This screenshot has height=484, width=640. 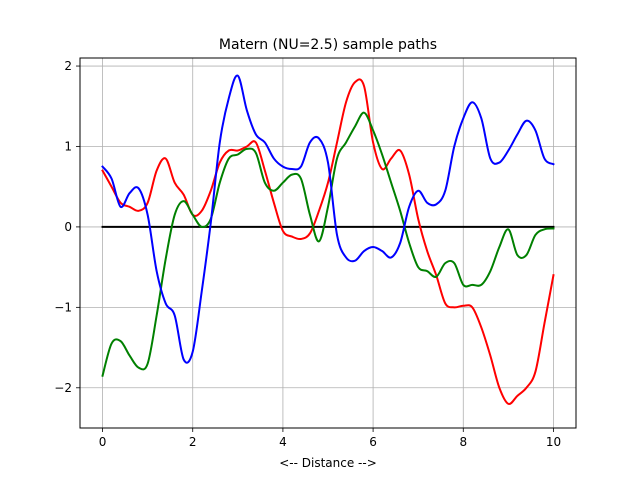 What do you see at coordinates (283, 442) in the screenshot?
I see `x-tick-label: 4` at bounding box center [283, 442].